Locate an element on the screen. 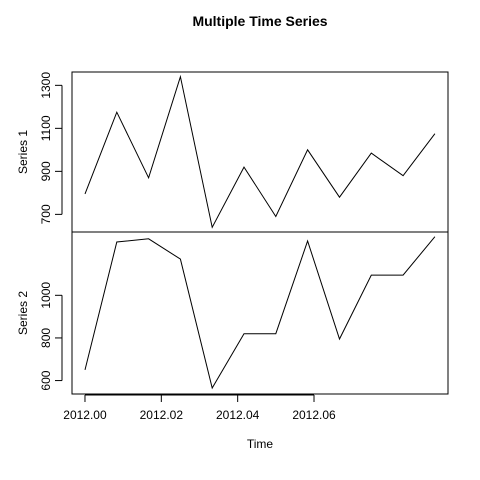 This screenshot has height=480, width=480. series-2-y-tick-label: 600 is located at coordinates (46, 380).